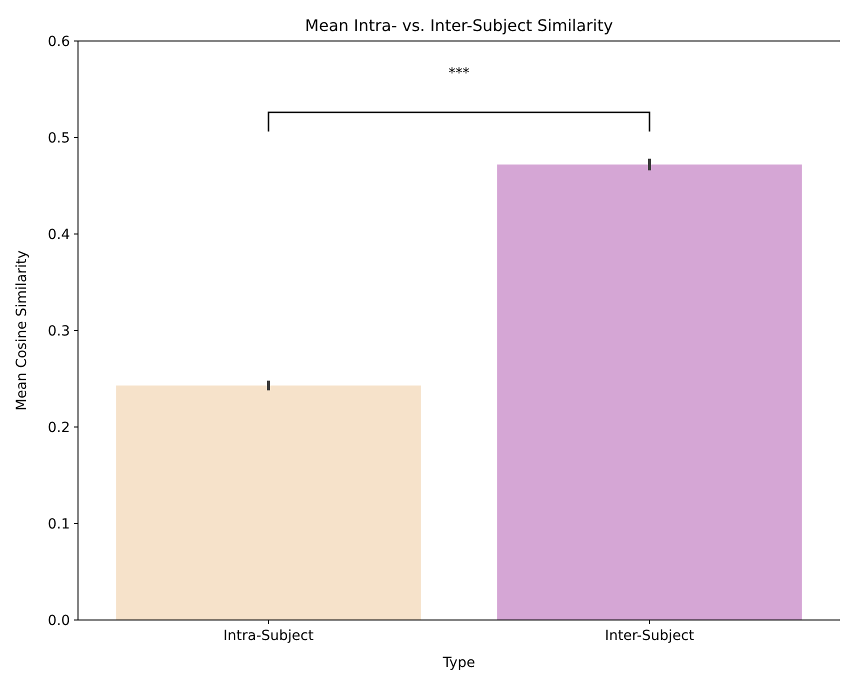 The height and width of the screenshot is (675, 846). I want to click on y-tick-label: 0.0, so click(59, 620).